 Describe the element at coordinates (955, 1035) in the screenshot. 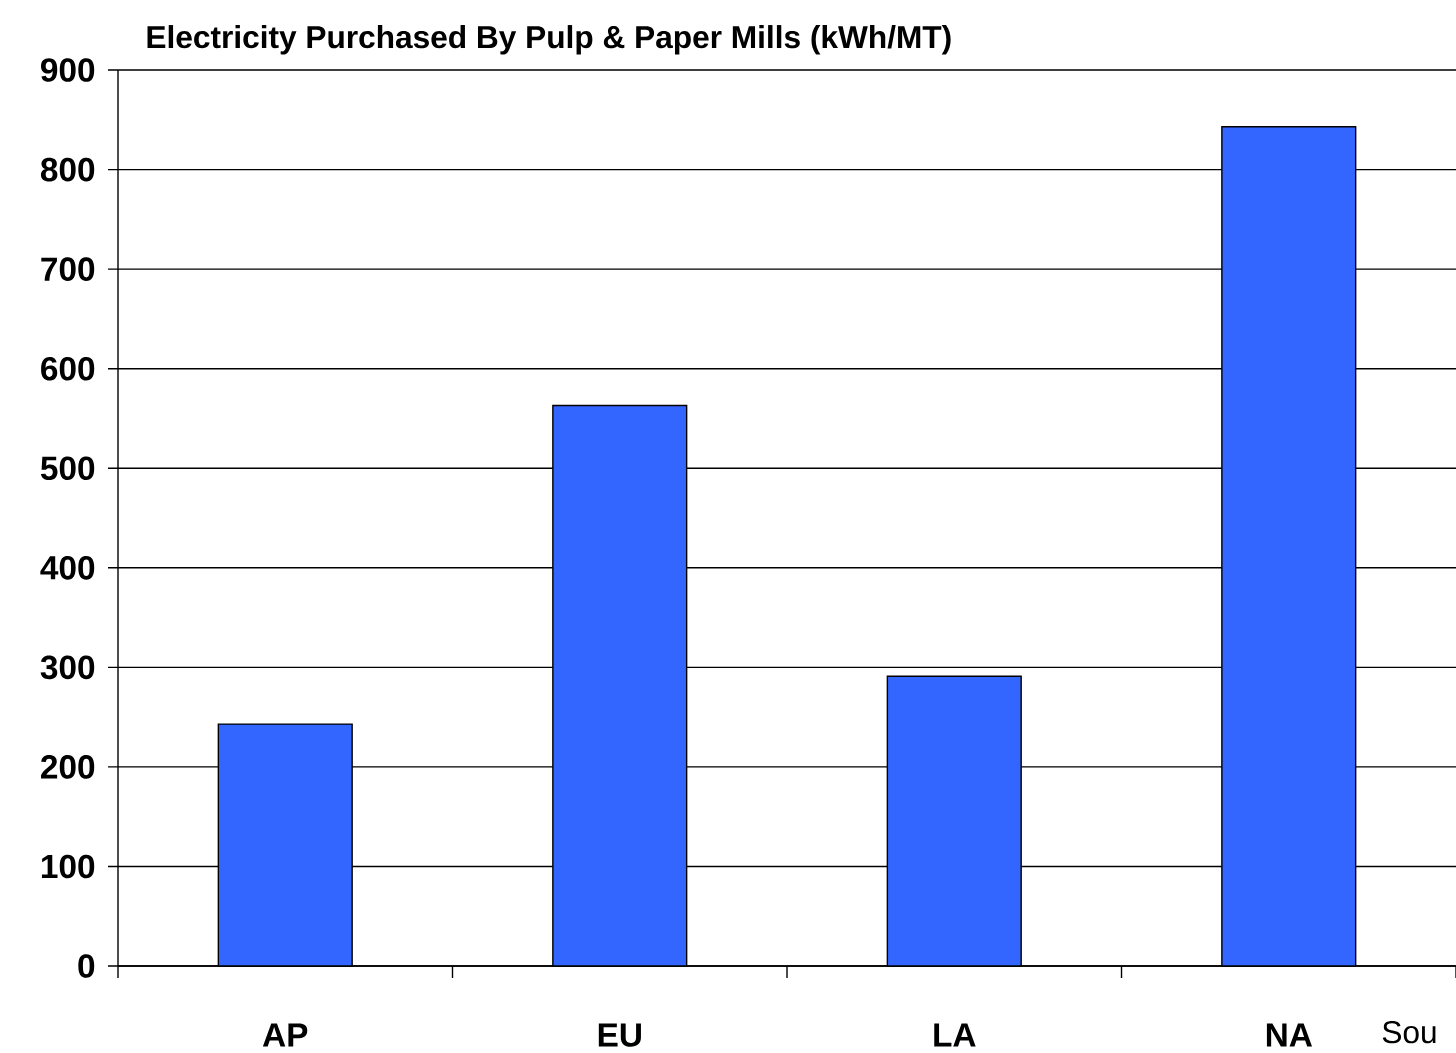

I see `x-tick-label: LA` at that location.